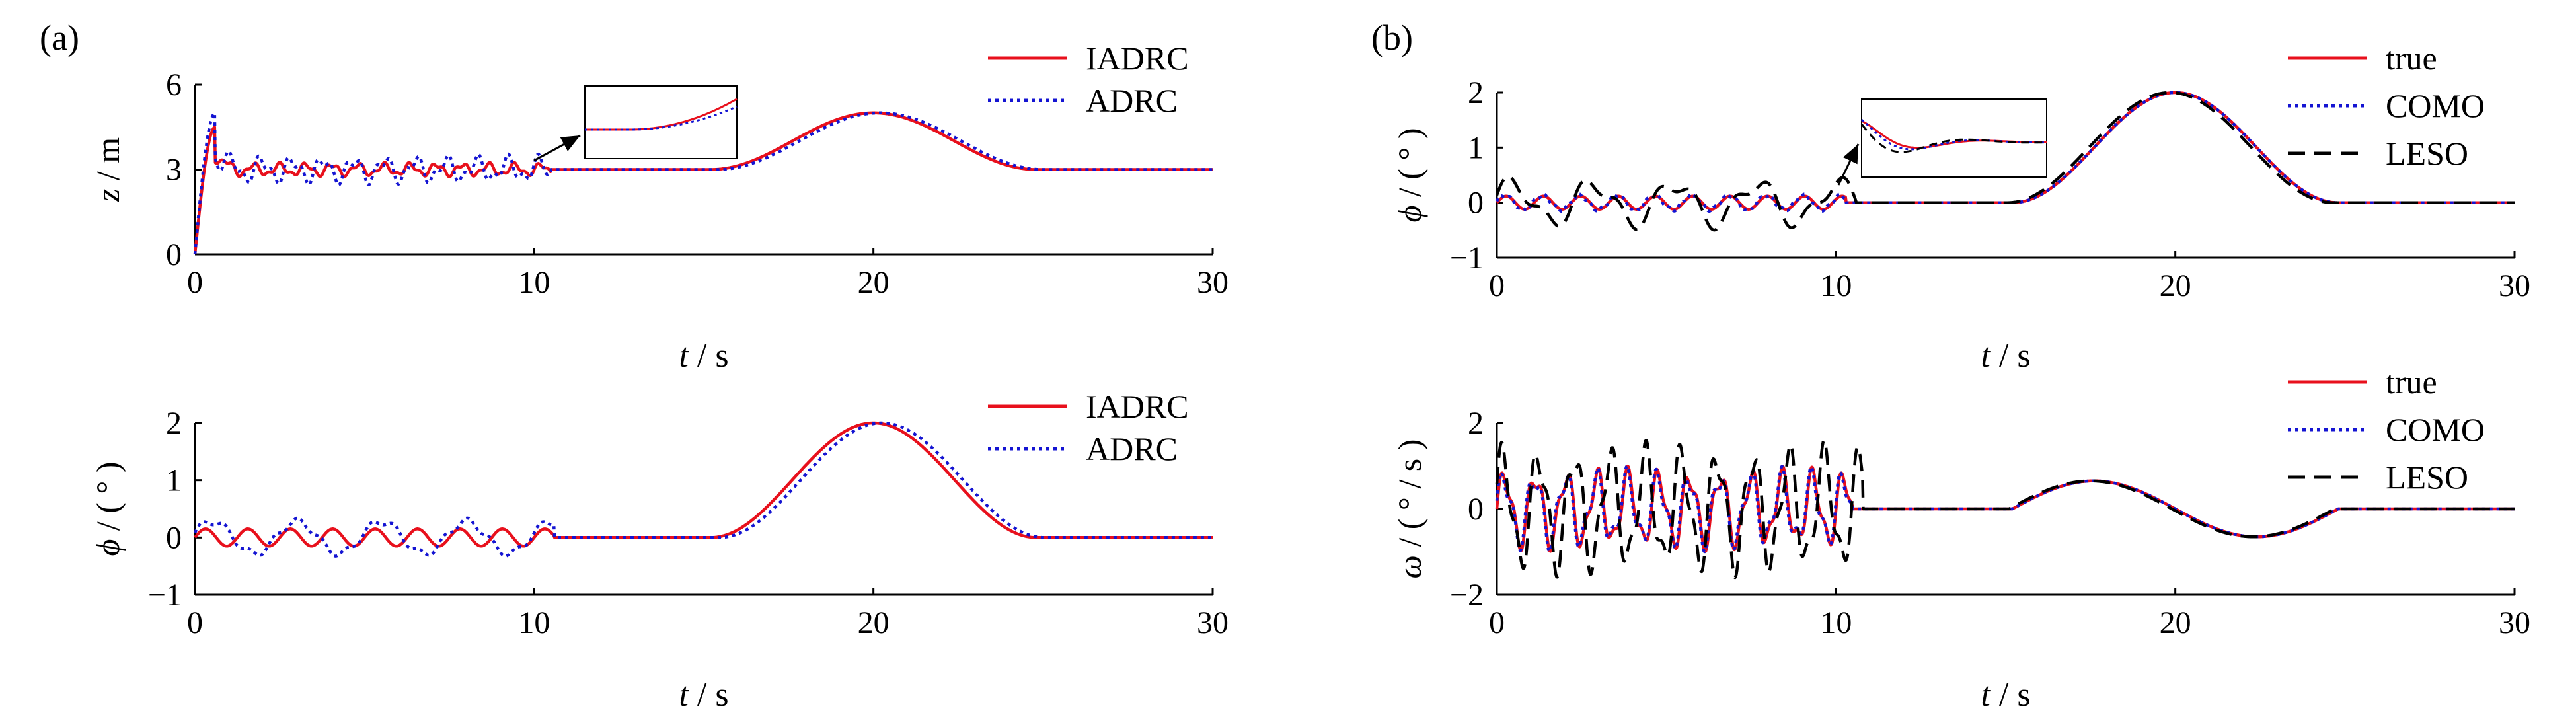  What do you see at coordinates (108, 163) in the screenshot?
I see `y-axis-label-unit: / m` at bounding box center [108, 163].